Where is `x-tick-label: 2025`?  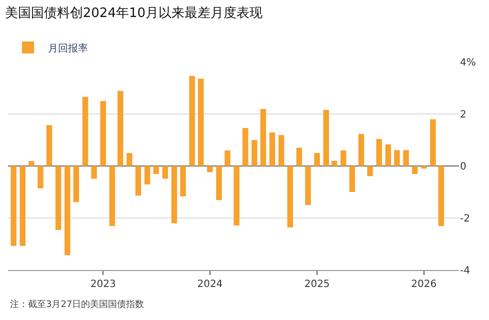
x-tick-label: 2025 is located at coordinates (317, 284).